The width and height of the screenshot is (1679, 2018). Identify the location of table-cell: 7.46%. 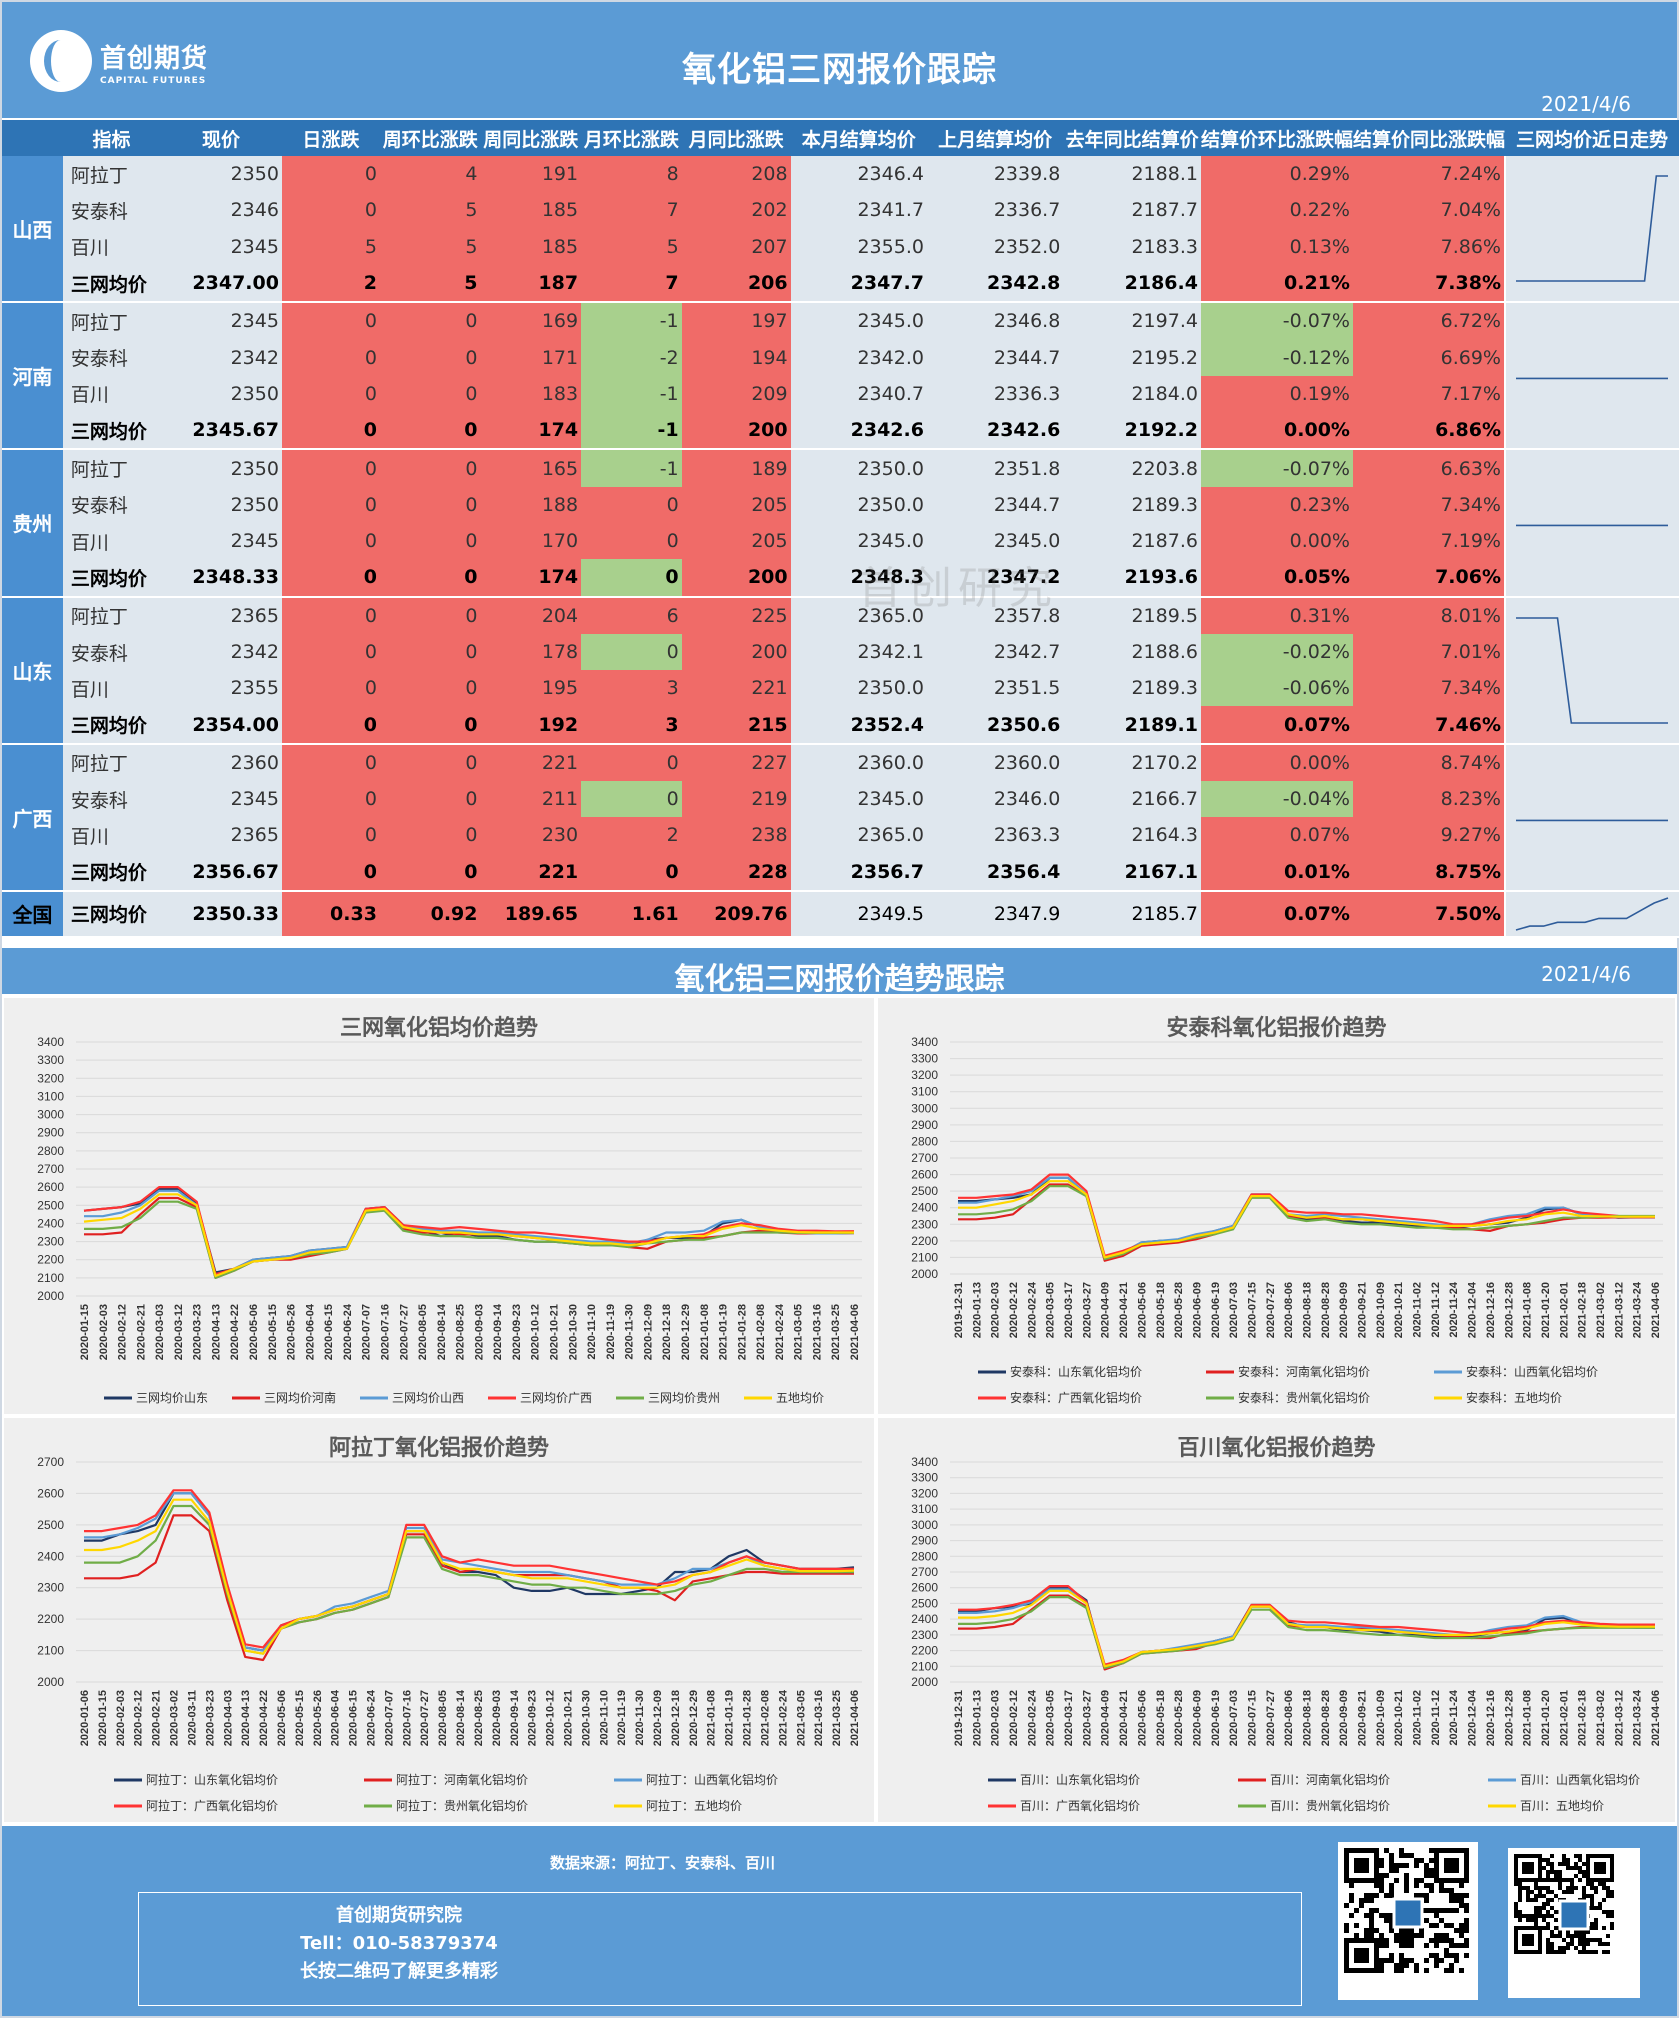
(1428, 725).